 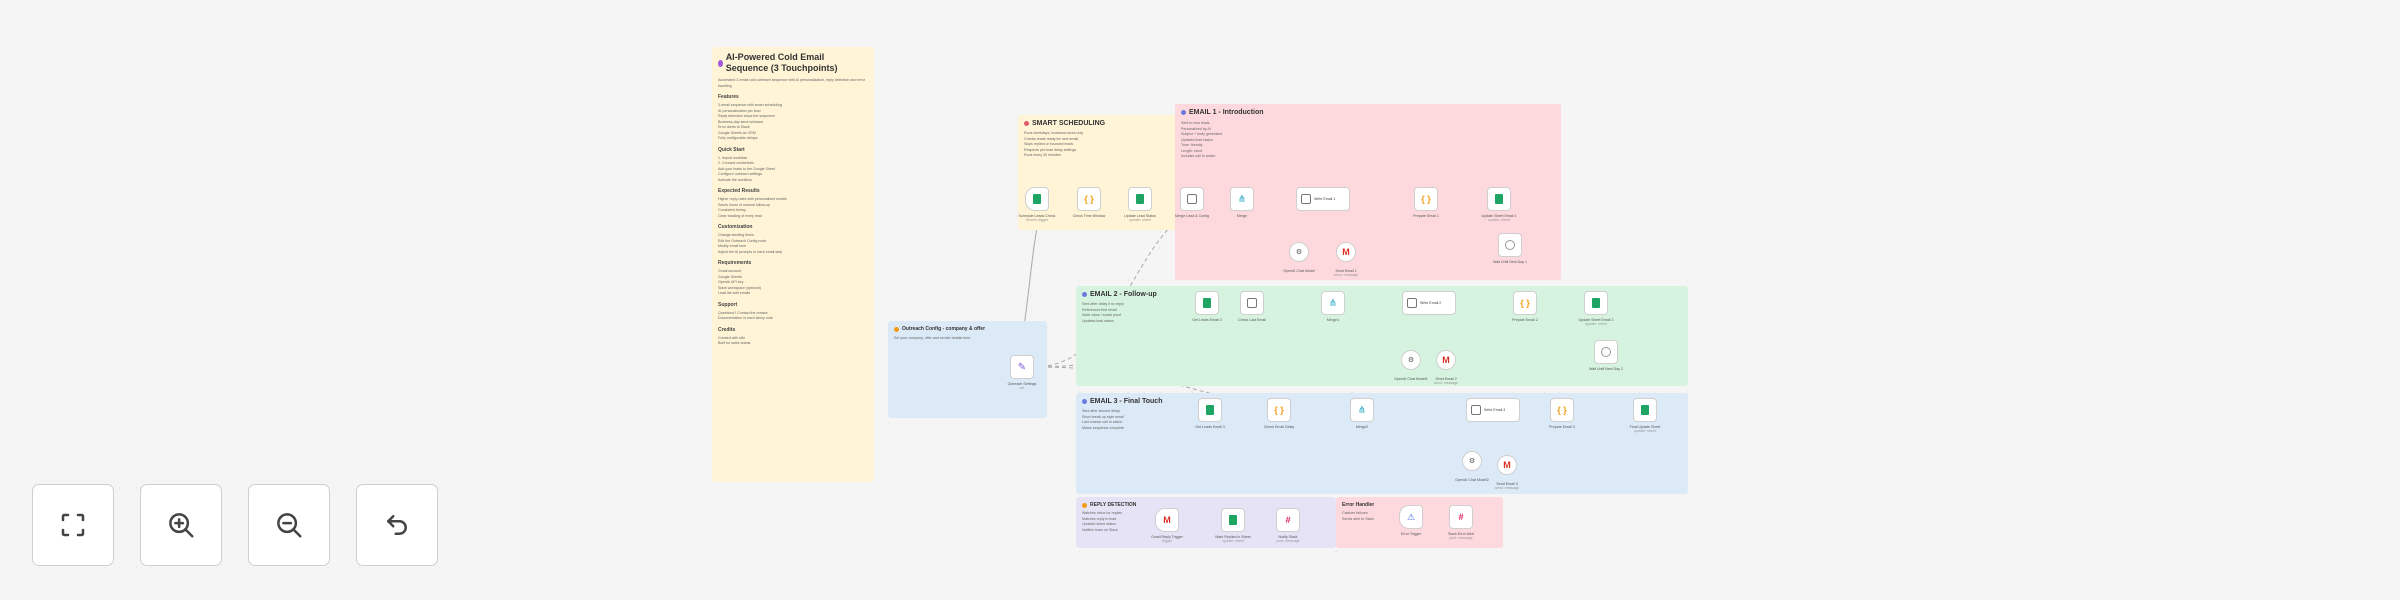 I want to click on workflow-node: ⋔ Merge2, so click(x=1362, y=413).